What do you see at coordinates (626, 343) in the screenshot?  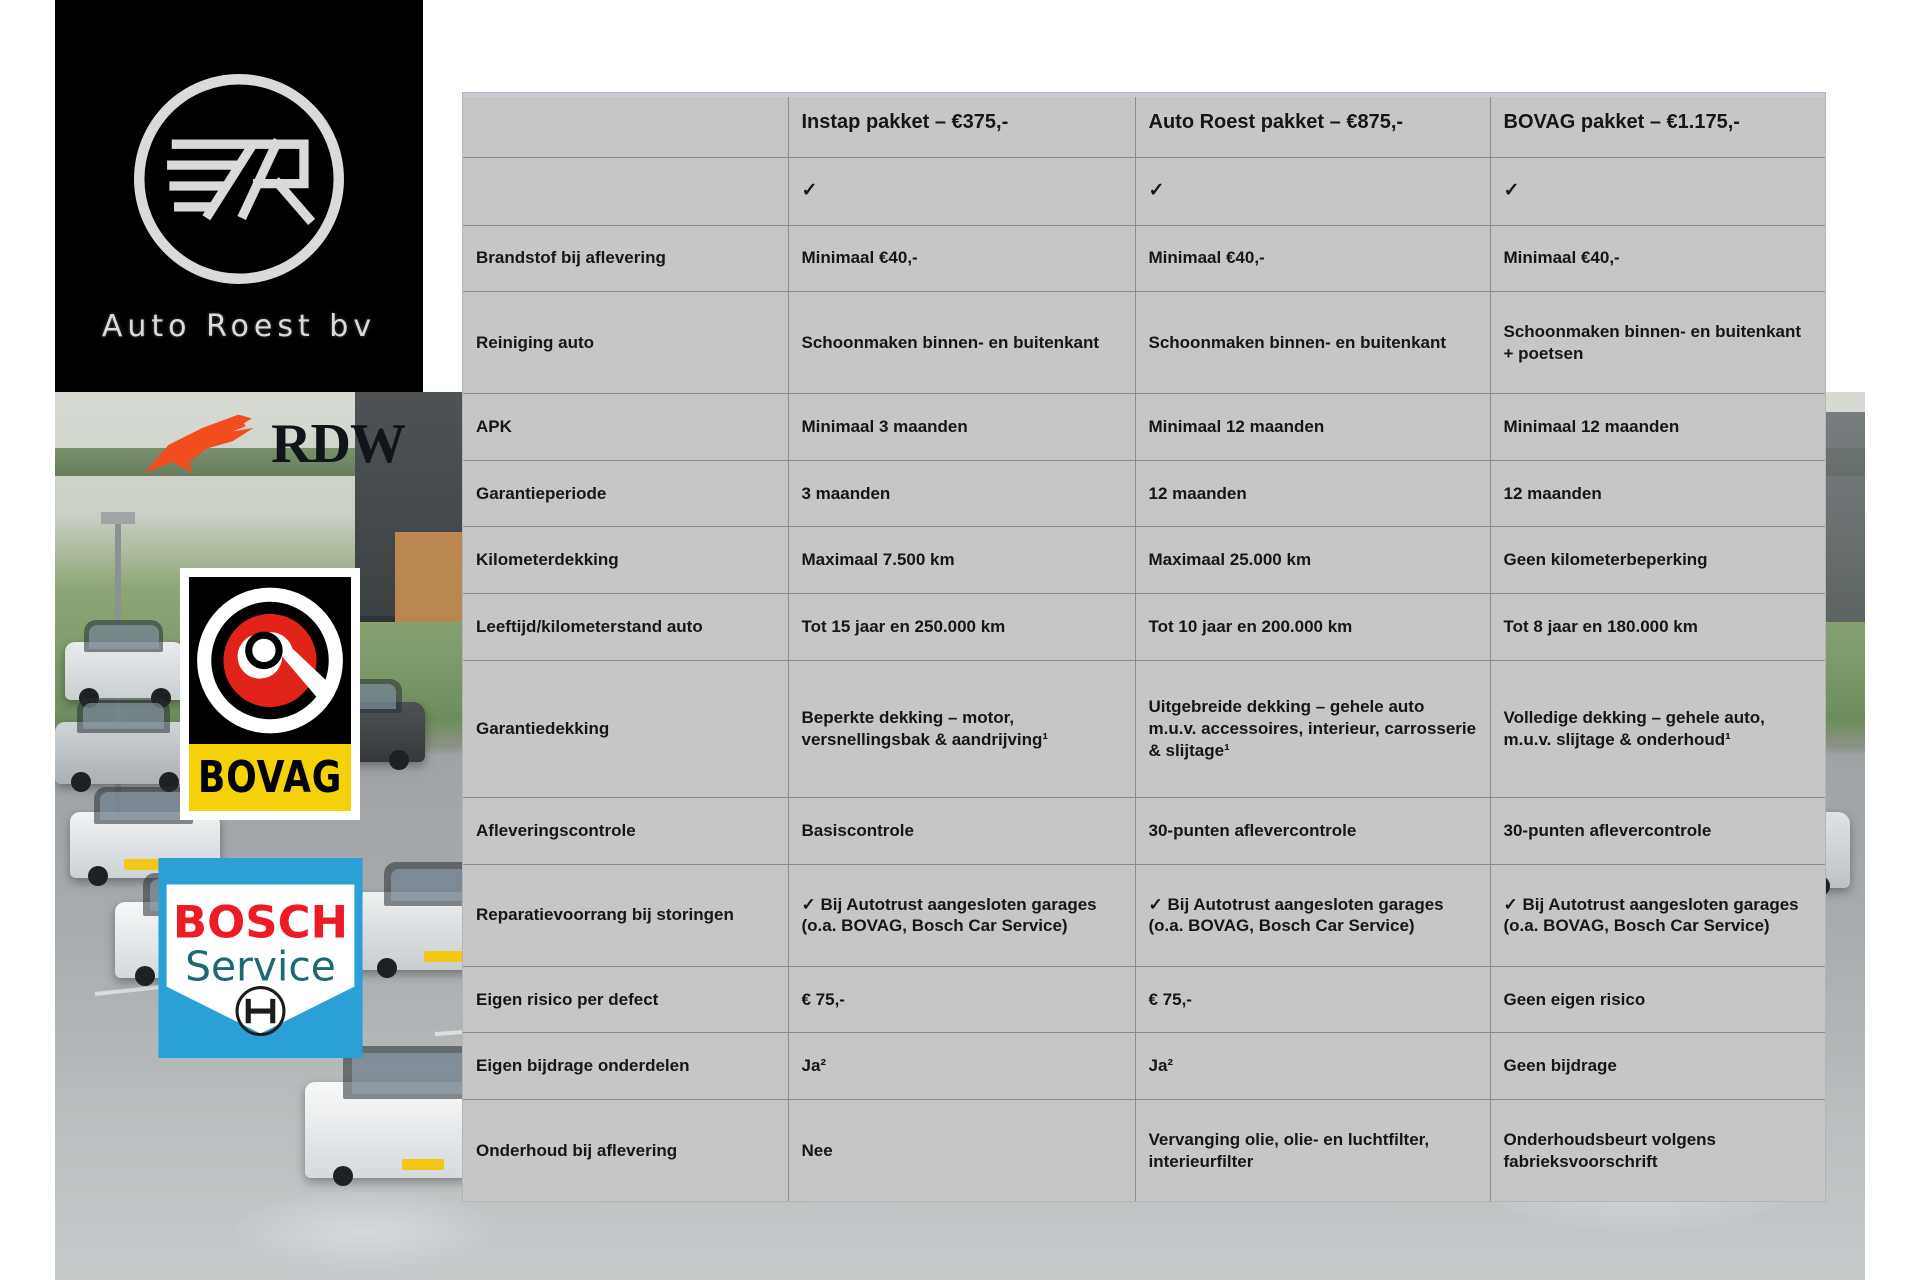 I see `row-label: Reiniging auto` at bounding box center [626, 343].